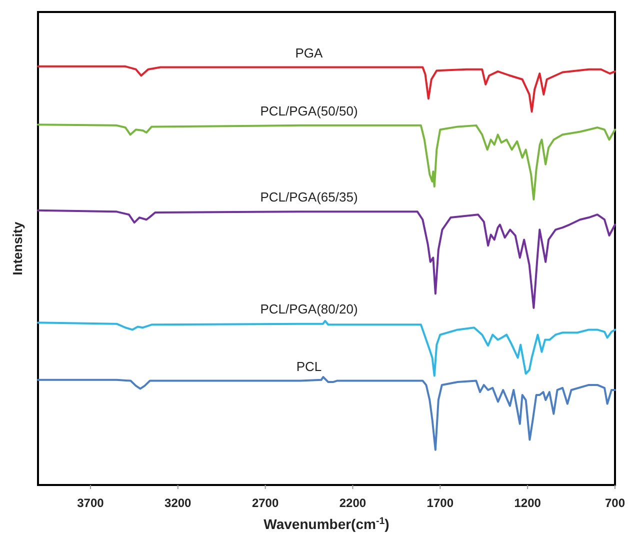 The height and width of the screenshot is (543, 637). What do you see at coordinates (265, 503) in the screenshot?
I see `x-tick-label: 2700` at bounding box center [265, 503].